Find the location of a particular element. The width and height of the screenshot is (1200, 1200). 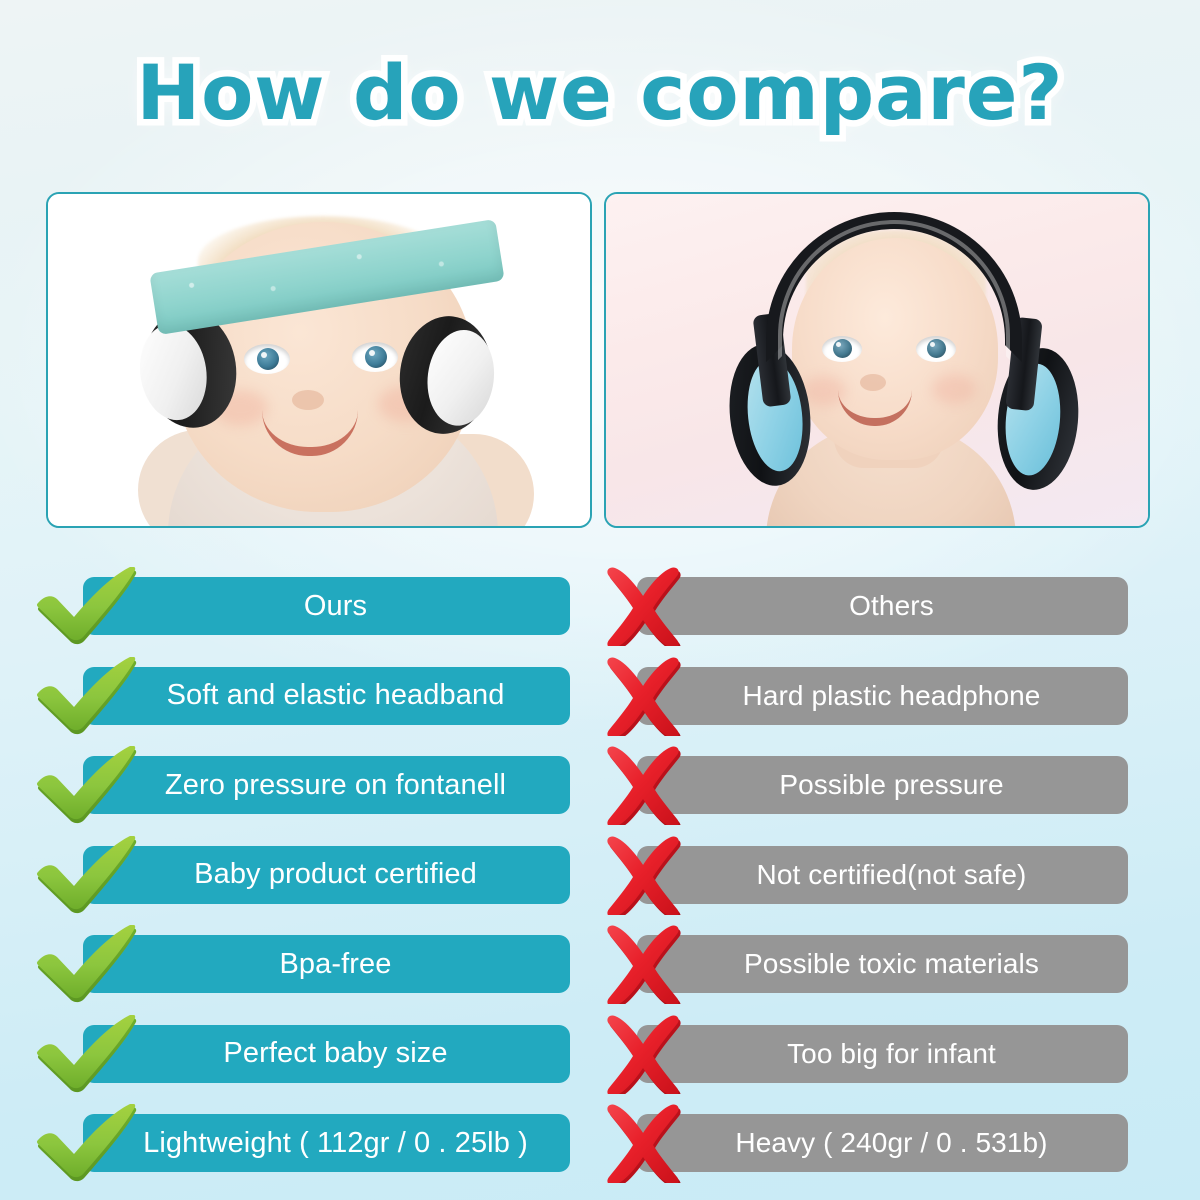

ours-bar: Perfect baby size is located at coordinates (326, 1053).